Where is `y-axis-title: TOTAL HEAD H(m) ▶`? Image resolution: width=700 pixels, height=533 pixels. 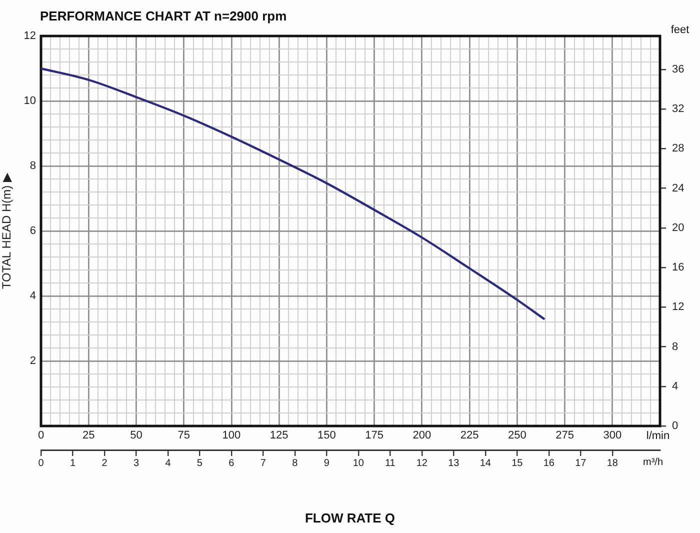
y-axis-title: TOTAL HEAD H(m) ▶ is located at coordinates (7, 231).